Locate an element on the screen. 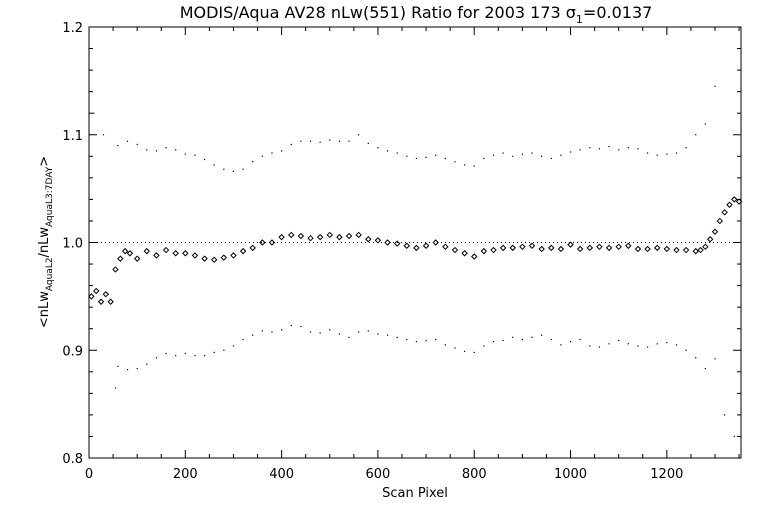  x-tick-label: 1200 is located at coordinates (666, 474).